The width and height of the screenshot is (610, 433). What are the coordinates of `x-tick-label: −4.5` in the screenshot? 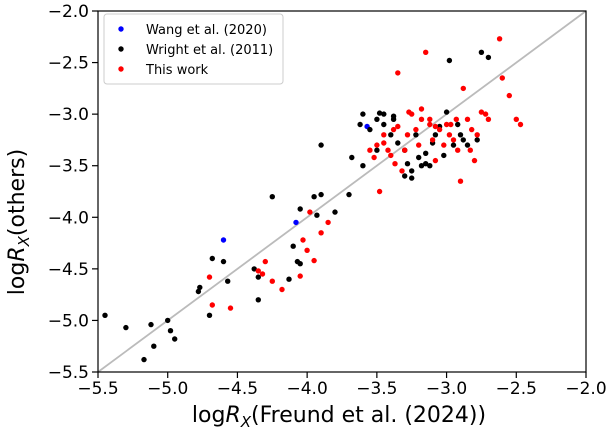 It's located at (237, 389).